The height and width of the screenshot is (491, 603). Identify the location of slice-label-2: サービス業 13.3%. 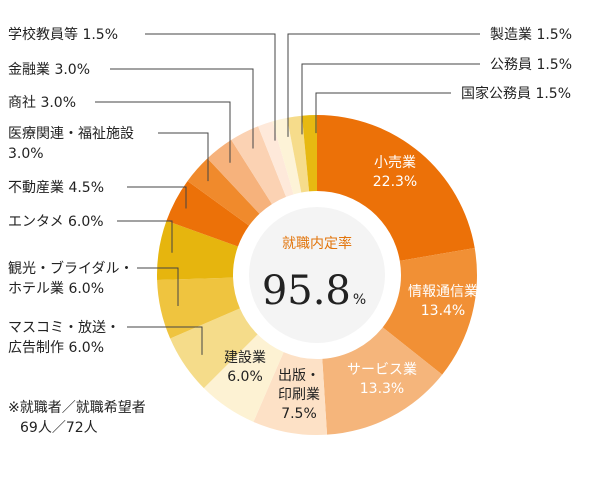
(382, 379).